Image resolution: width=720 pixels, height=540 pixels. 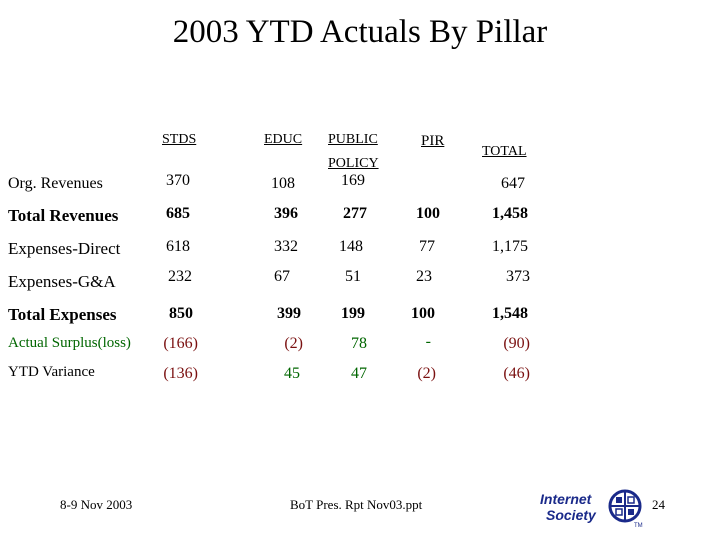 I want to click on cell-actual-surplus-stds: (166), so click(x=180, y=343).